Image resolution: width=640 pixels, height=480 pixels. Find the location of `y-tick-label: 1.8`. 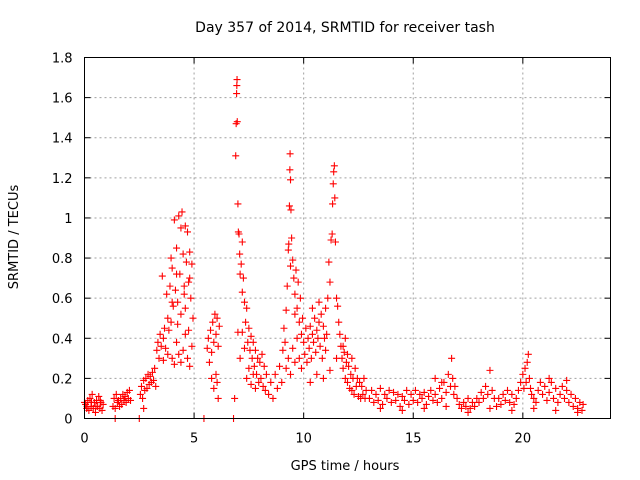

y-tick-label: 1.8 is located at coordinates (62, 59).